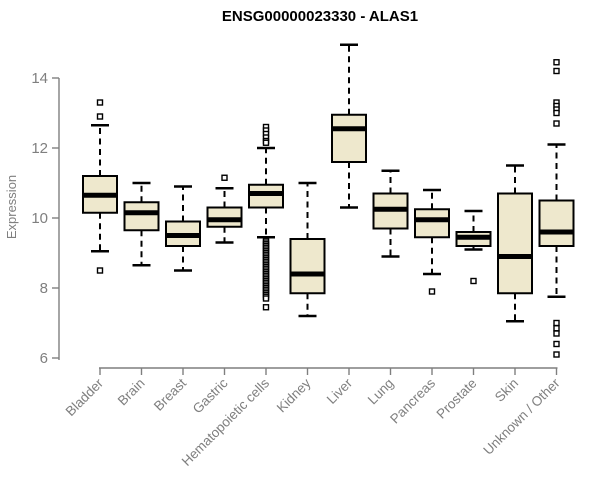  What do you see at coordinates (210, 395) in the screenshot?
I see `x-tick-label: Gastric` at bounding box center [210, 395].